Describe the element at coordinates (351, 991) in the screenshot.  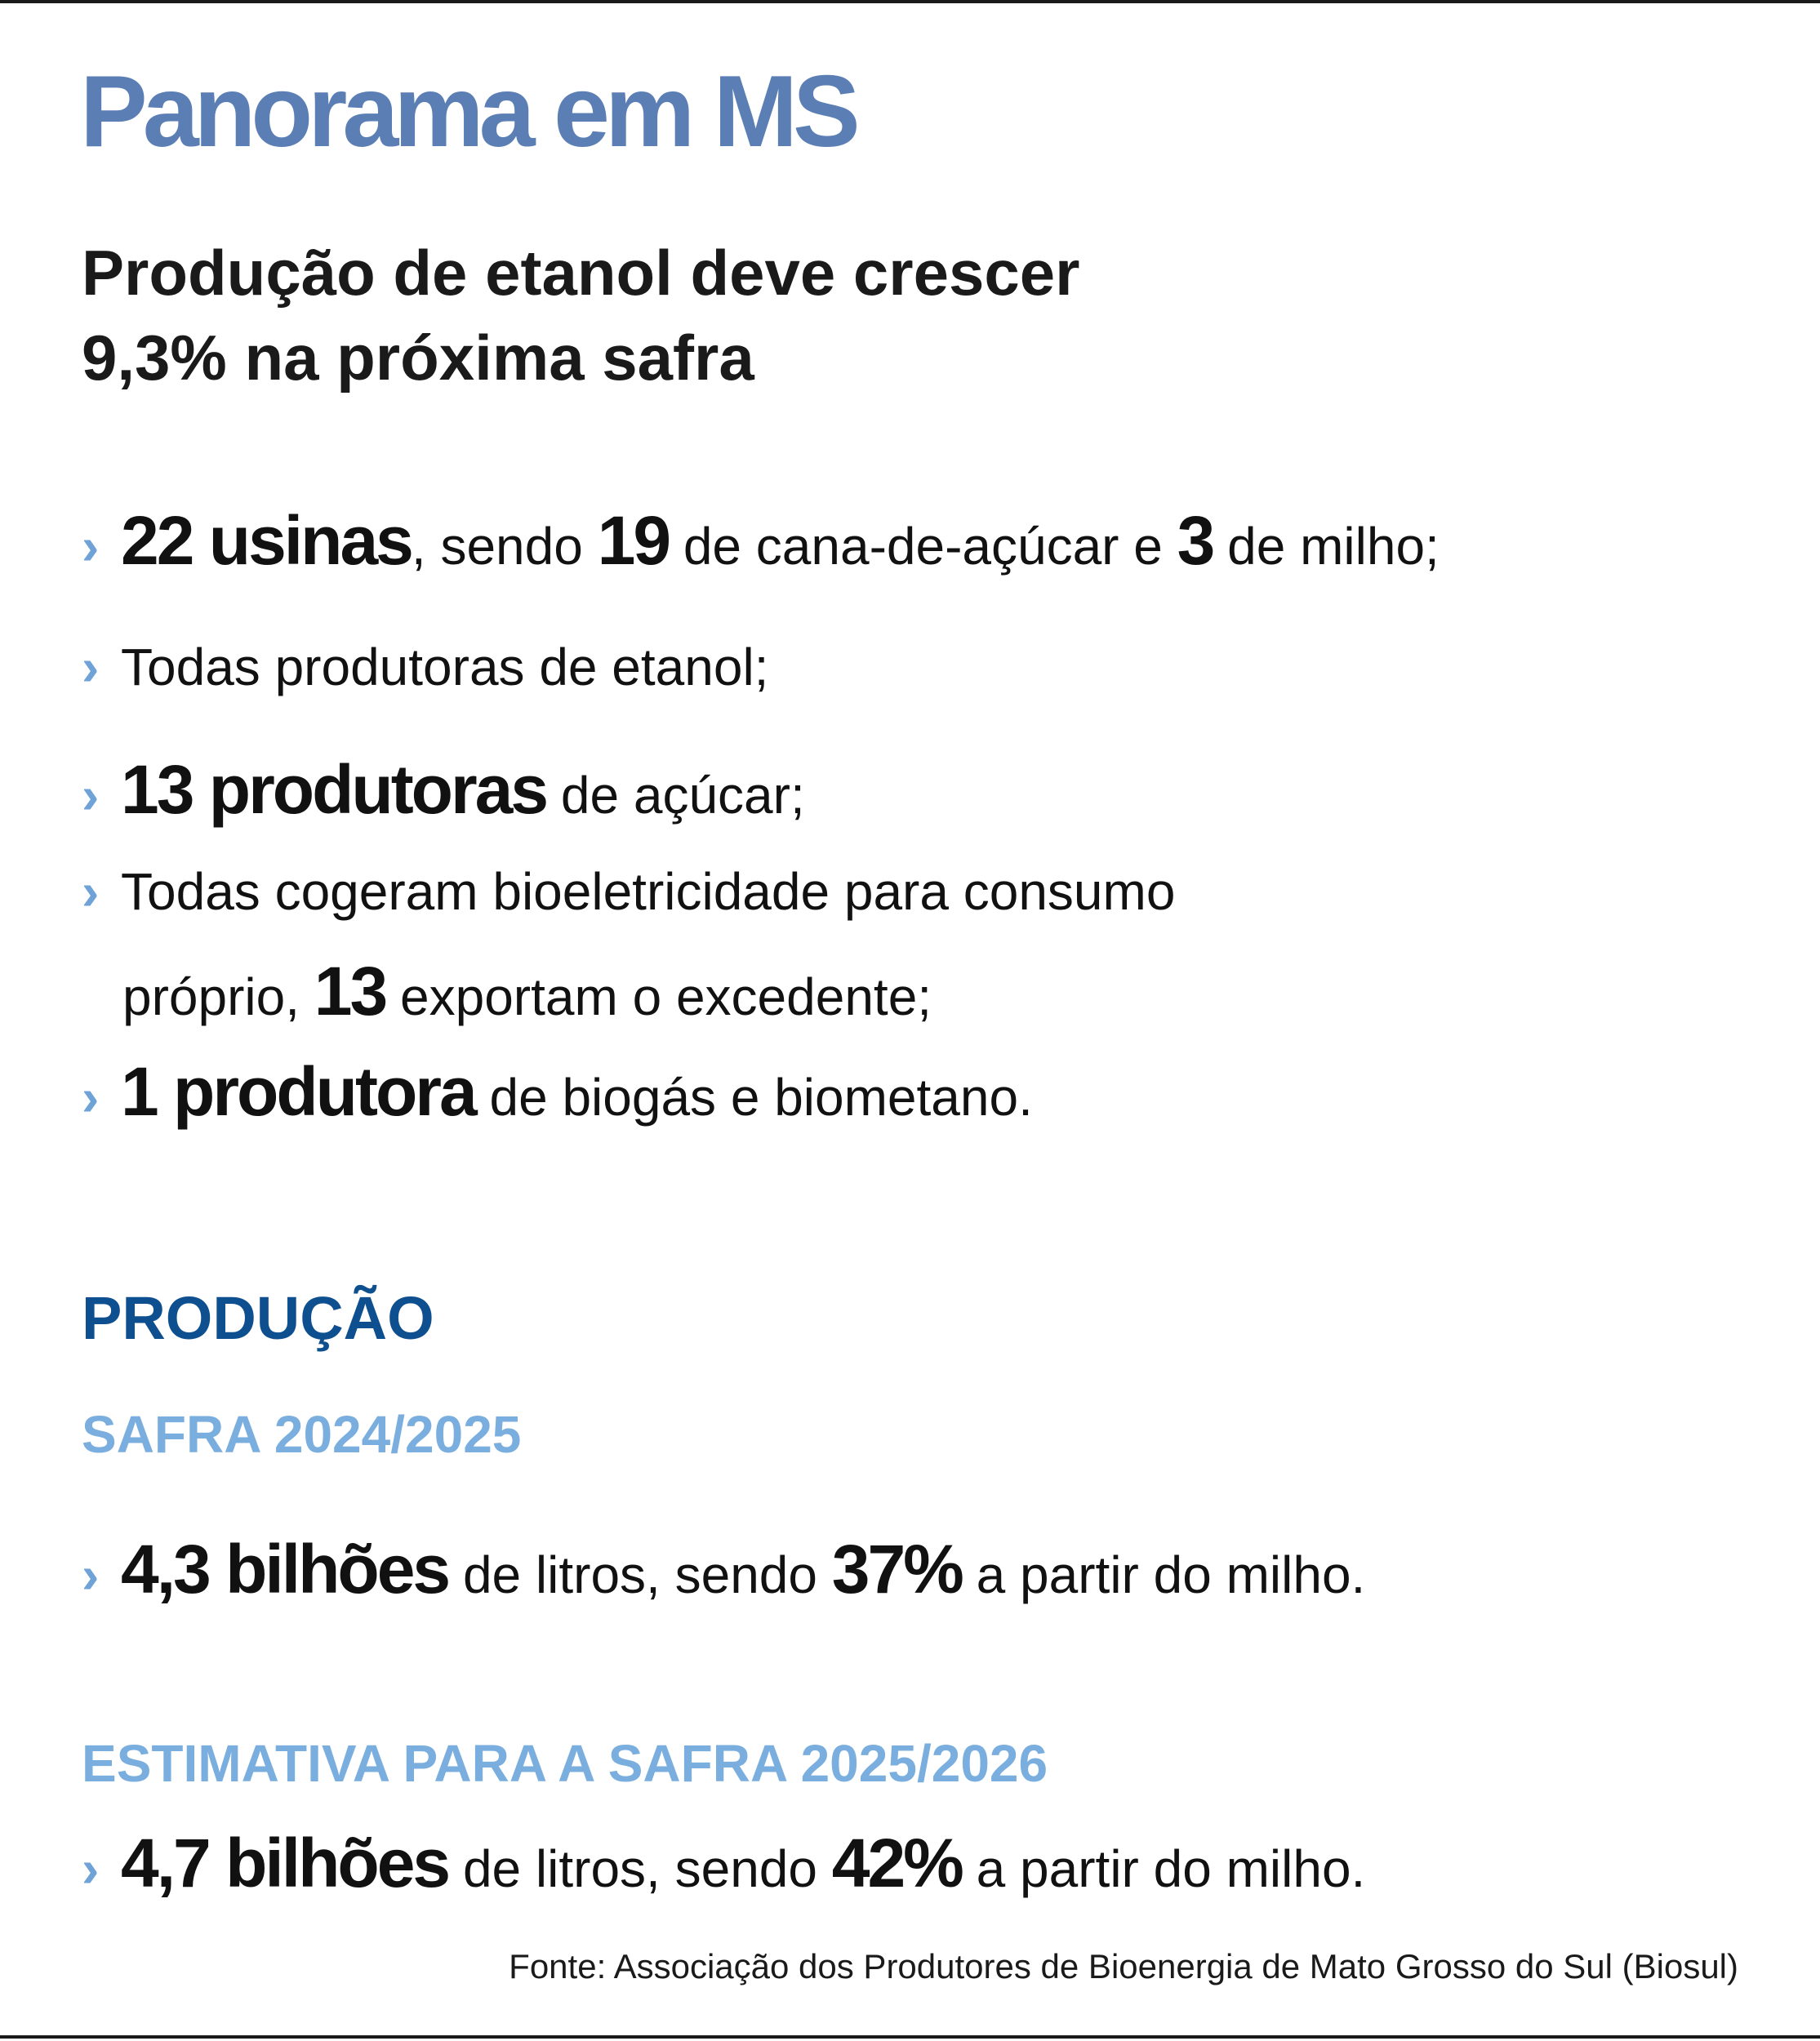
I see `fact-bioeletricidade-export-count: 13` at that location.